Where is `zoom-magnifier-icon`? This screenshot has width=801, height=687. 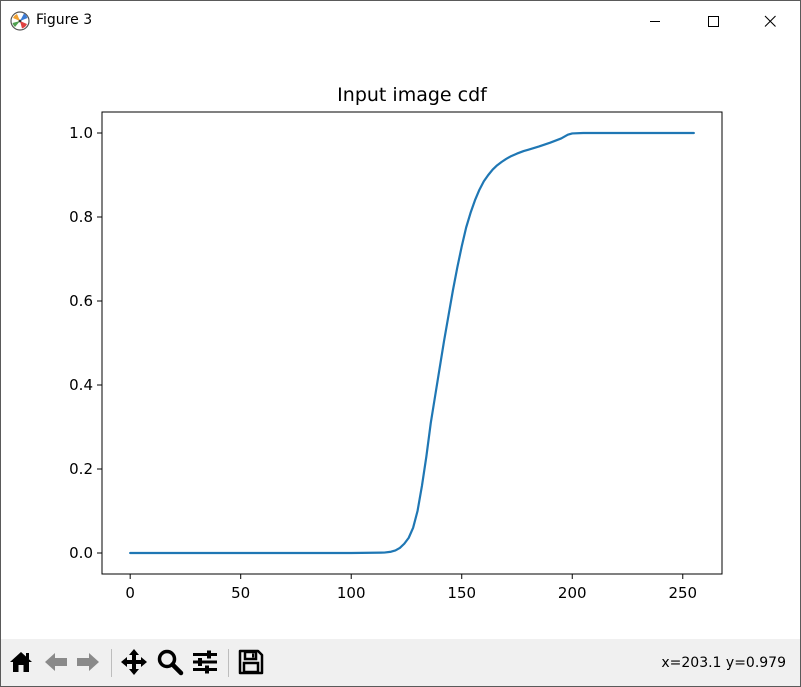
zoom-magnifier-icon is located at coordinates (170, 662).